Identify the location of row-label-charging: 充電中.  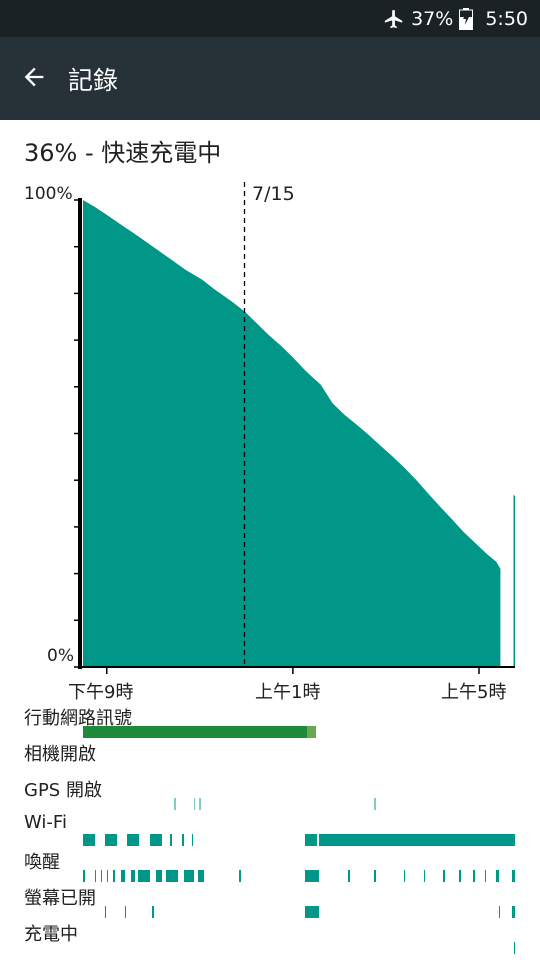
(51, 934).